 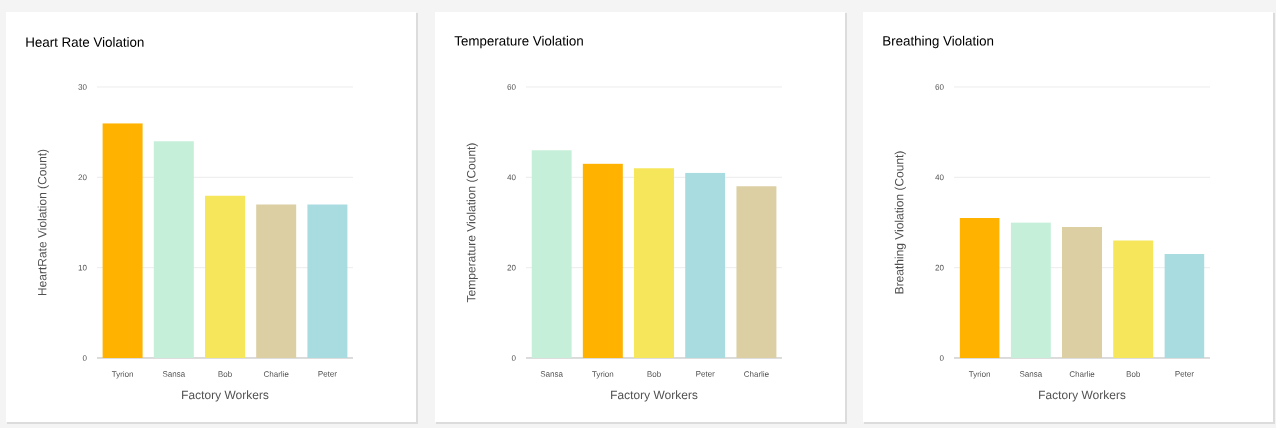 I want to click on y-axis-title: Temperature Violation (Count), so click(x=472, y=223).